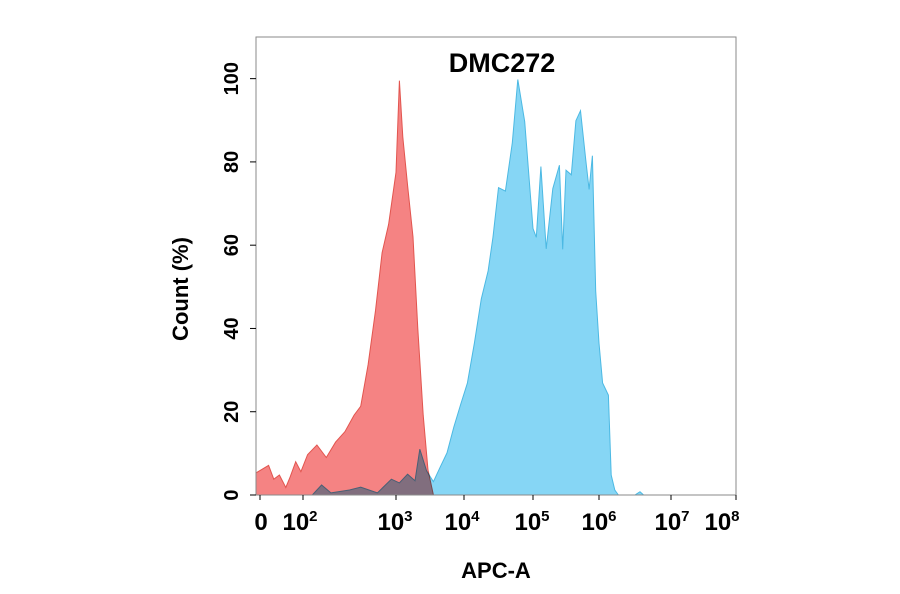 The width and height of the screenshot is (900, 594). I want to click on y-axis-title: Count (%), so click(180, 289).